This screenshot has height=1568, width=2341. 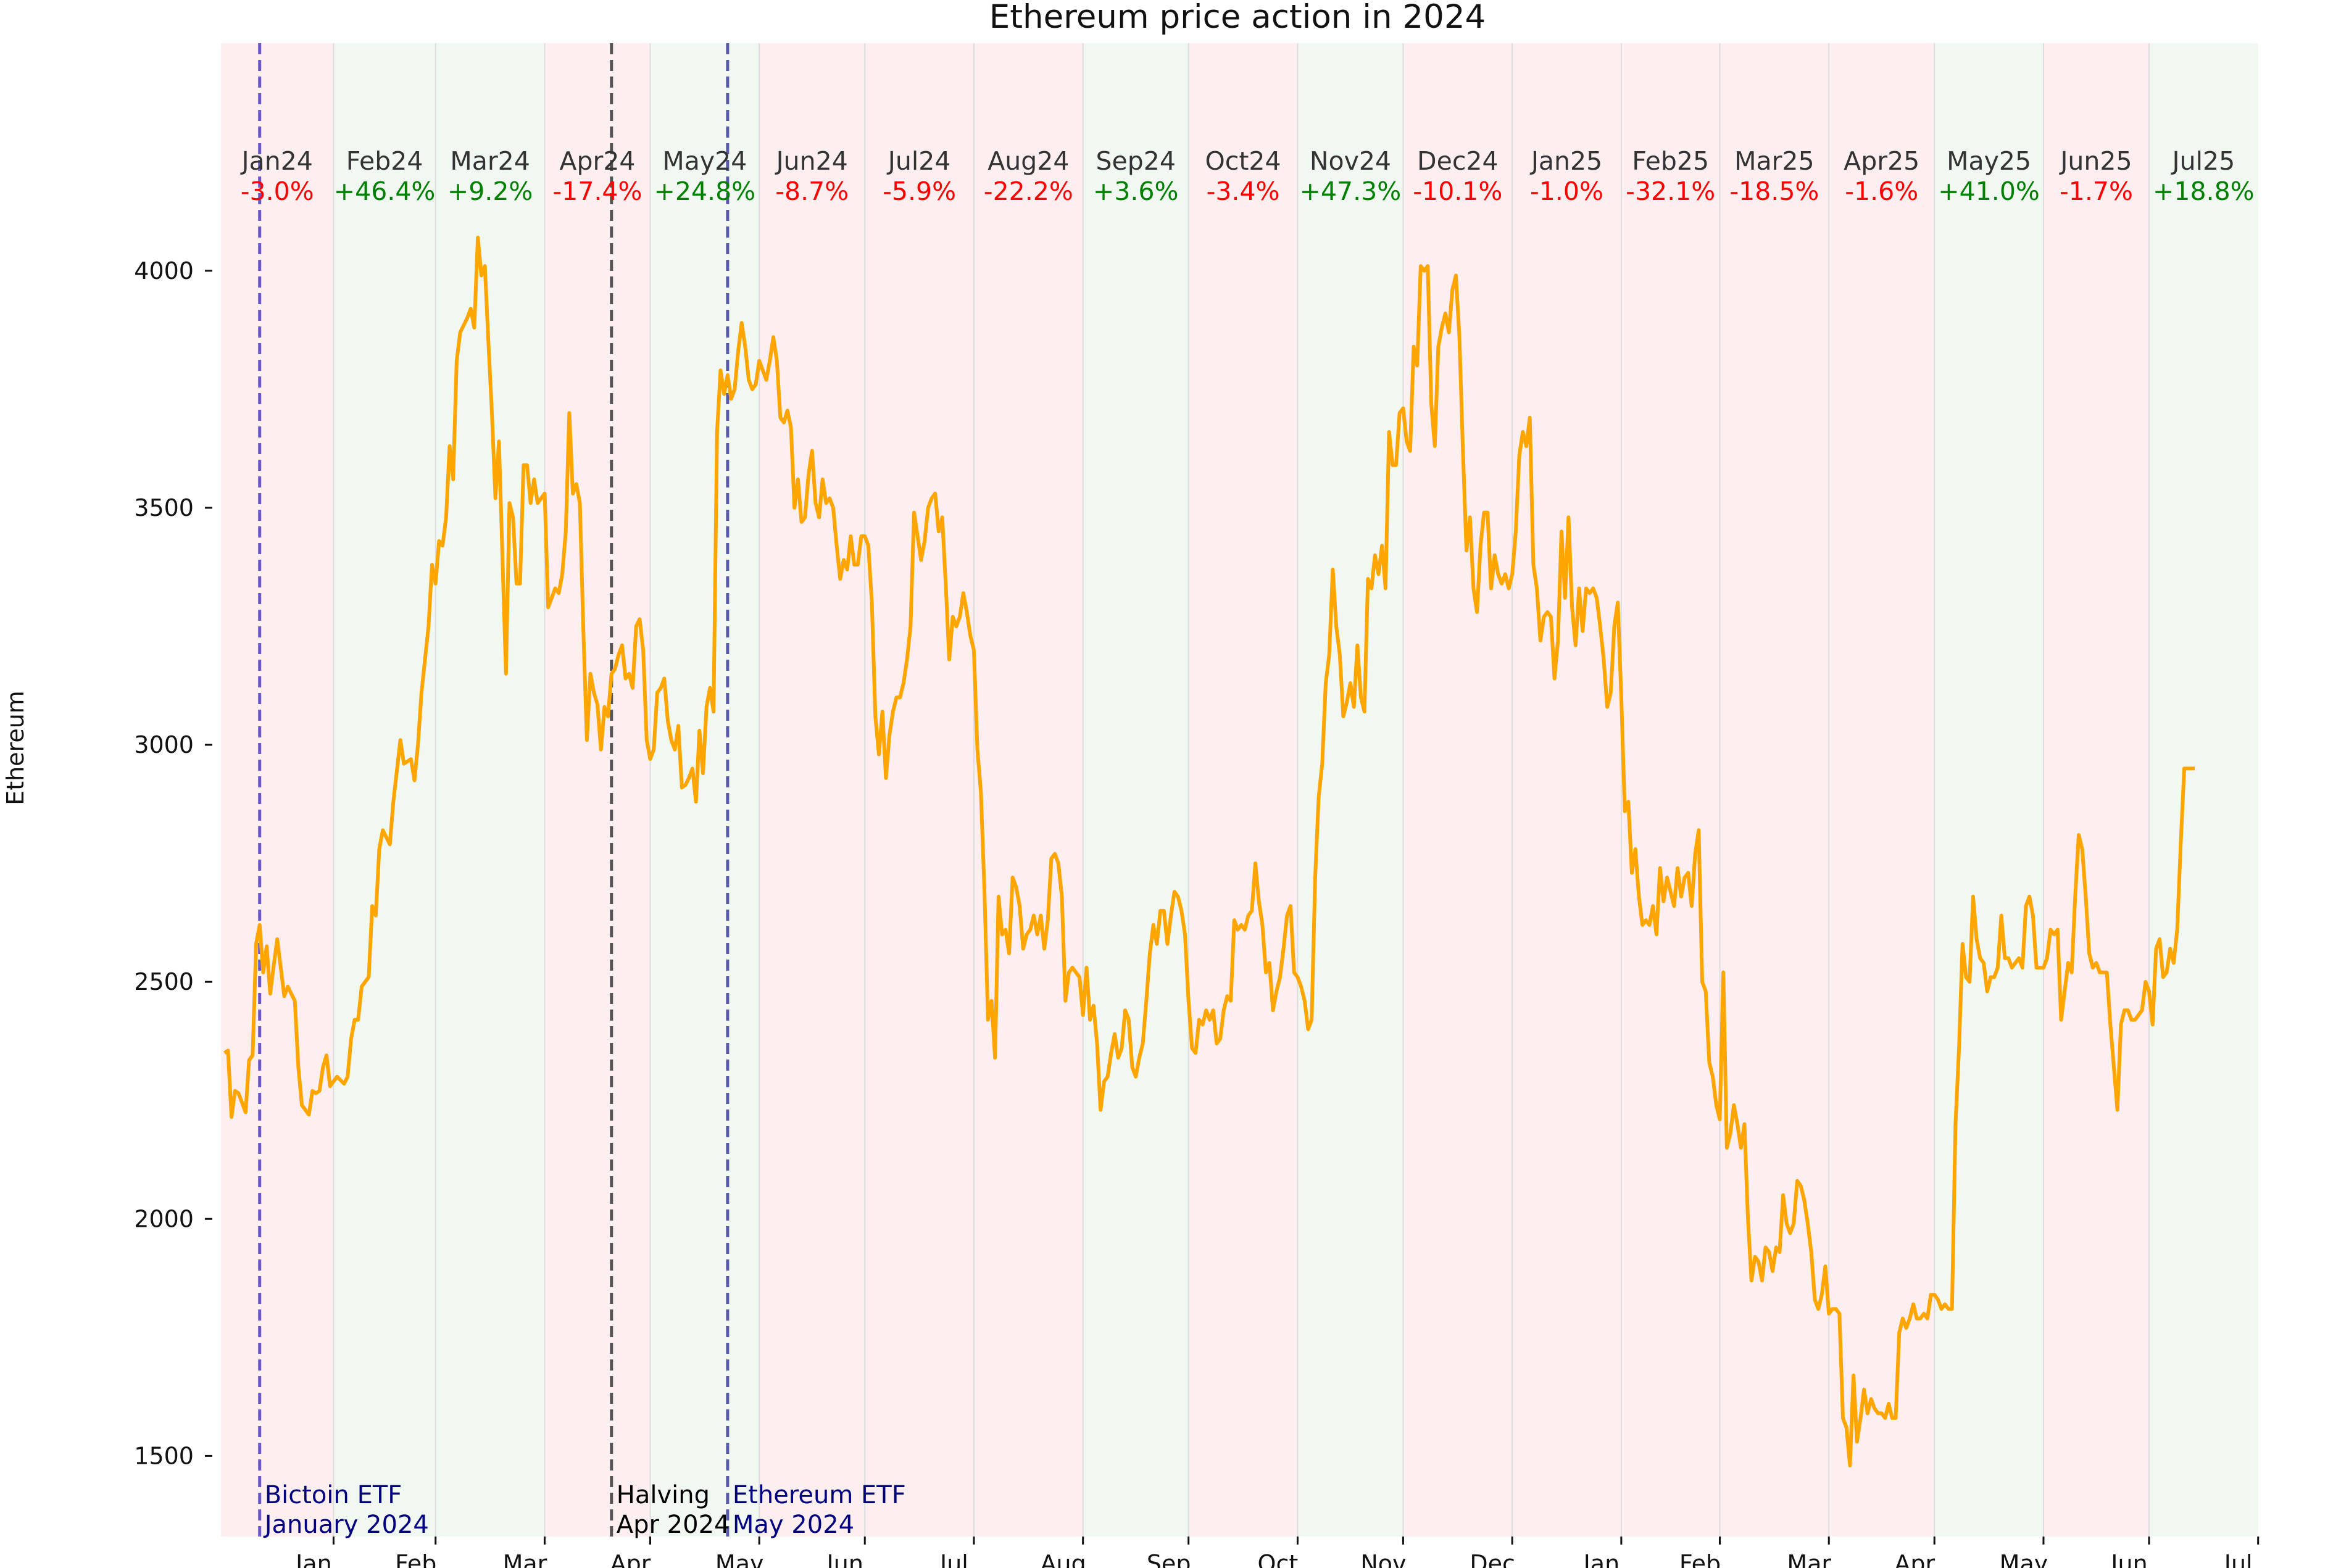 I want to click on month-label: Mar25, so click(x=1774, y=161).